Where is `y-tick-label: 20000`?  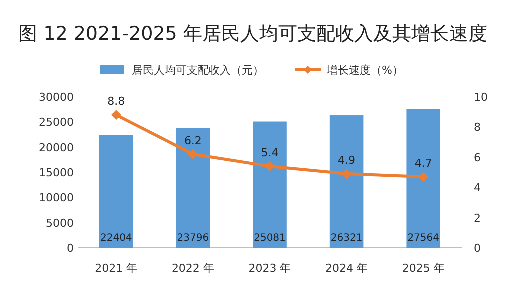 y-tick-label: 20000 is located at coordinates (56, 147).